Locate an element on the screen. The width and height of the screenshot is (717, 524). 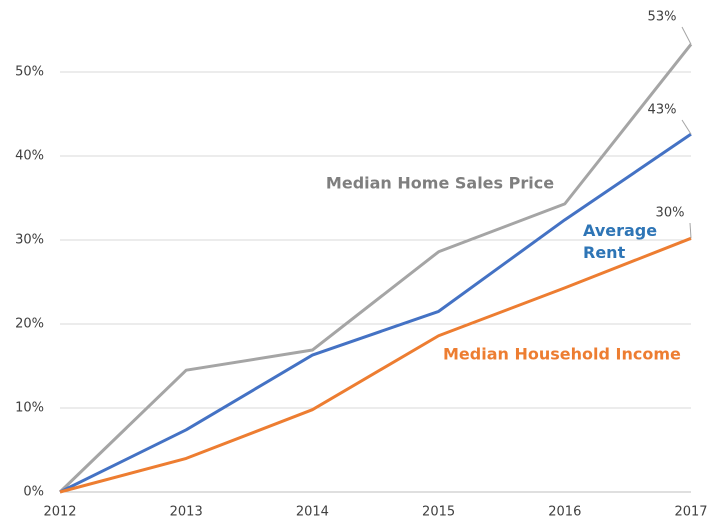
x-tick-label: 2012 is located at coordinates (59, 512).